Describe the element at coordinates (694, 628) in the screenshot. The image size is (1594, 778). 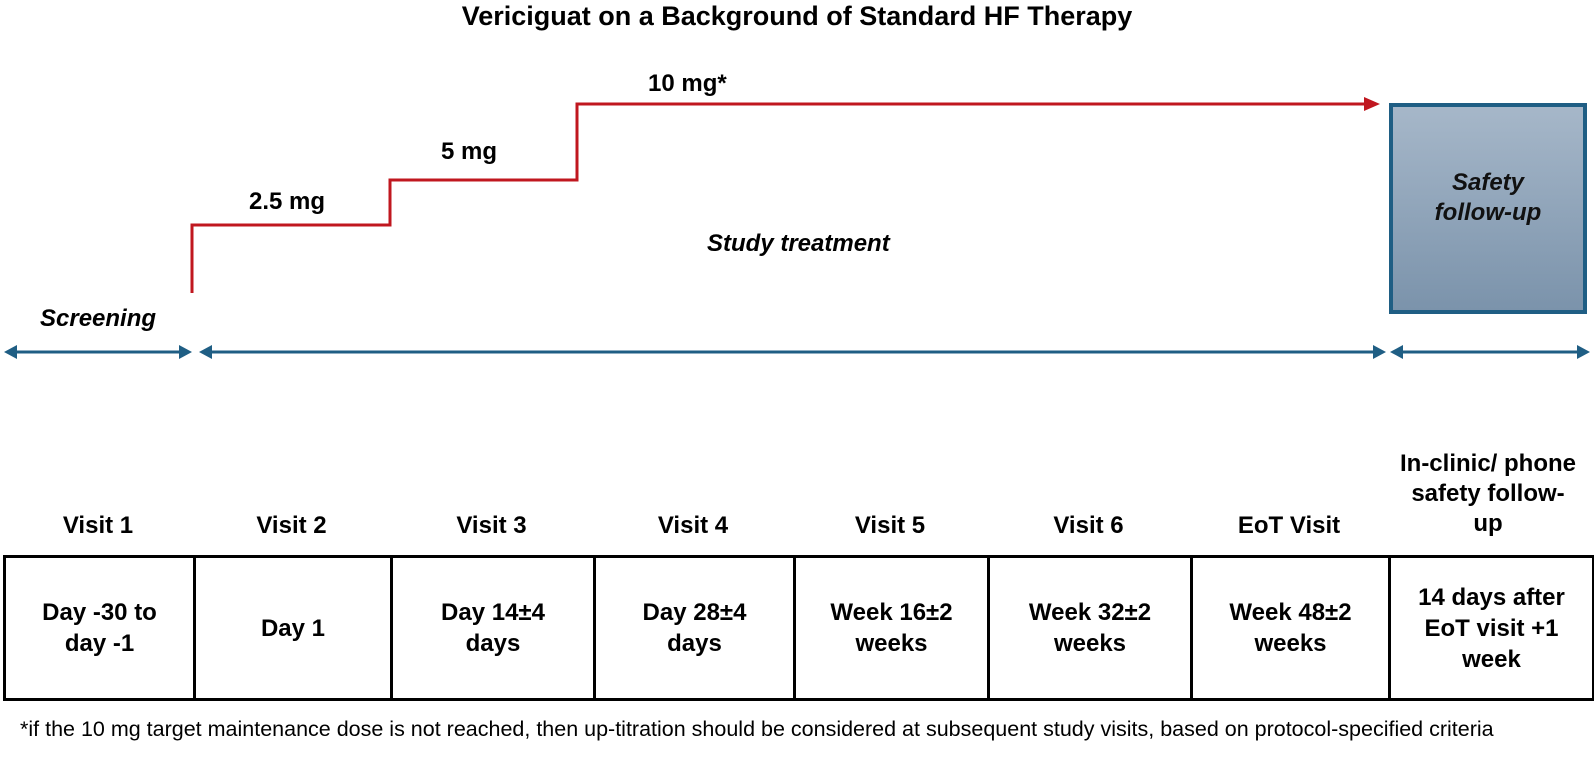
I see `visit-timing-4: Day 28±4 days` at that location.